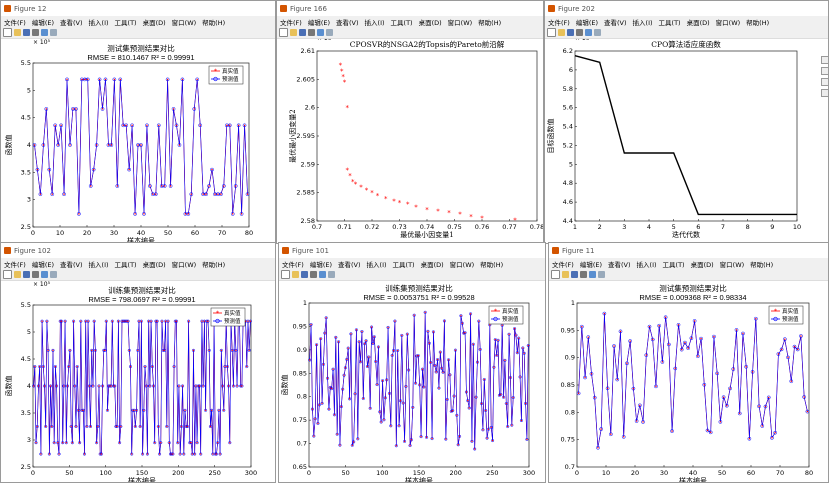 The height and width of the screenshot is (483, 829). I want to click on title-bar: Figure 11, so click(688, 250).